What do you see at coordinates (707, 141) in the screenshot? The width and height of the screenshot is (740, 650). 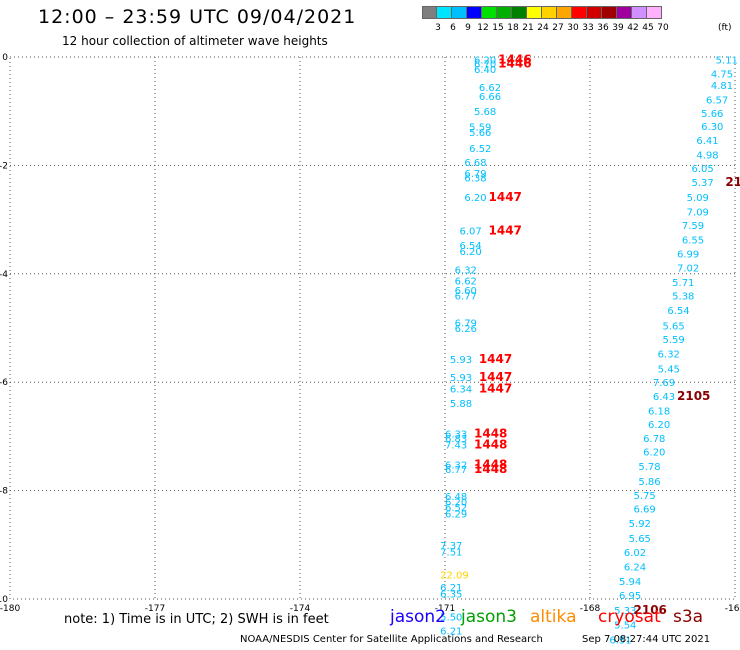 I see `data-point-jason2: 6.41` at bounding box center [707, 141].